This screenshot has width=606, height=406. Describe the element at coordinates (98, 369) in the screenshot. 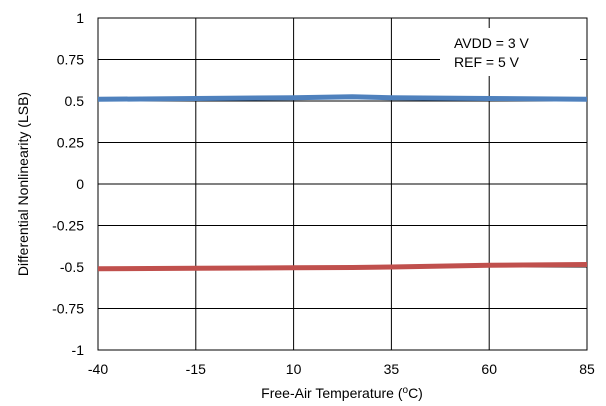

I see `x-tick-label: -40` at that location.